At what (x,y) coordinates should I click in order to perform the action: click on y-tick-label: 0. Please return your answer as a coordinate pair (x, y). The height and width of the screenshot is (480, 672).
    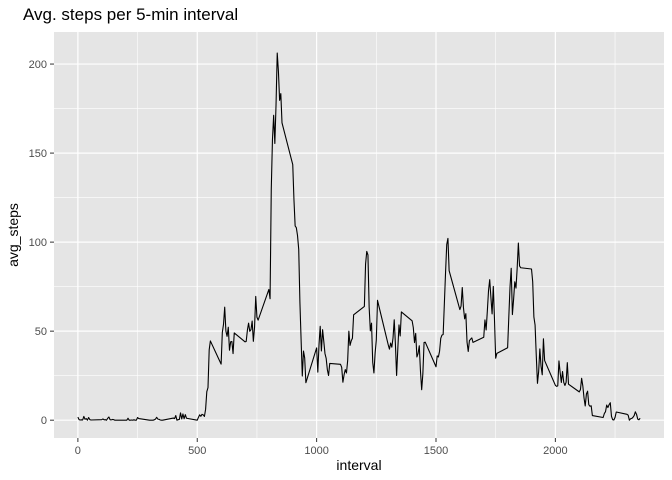
    Looking at the image, I should click on (44, 421).